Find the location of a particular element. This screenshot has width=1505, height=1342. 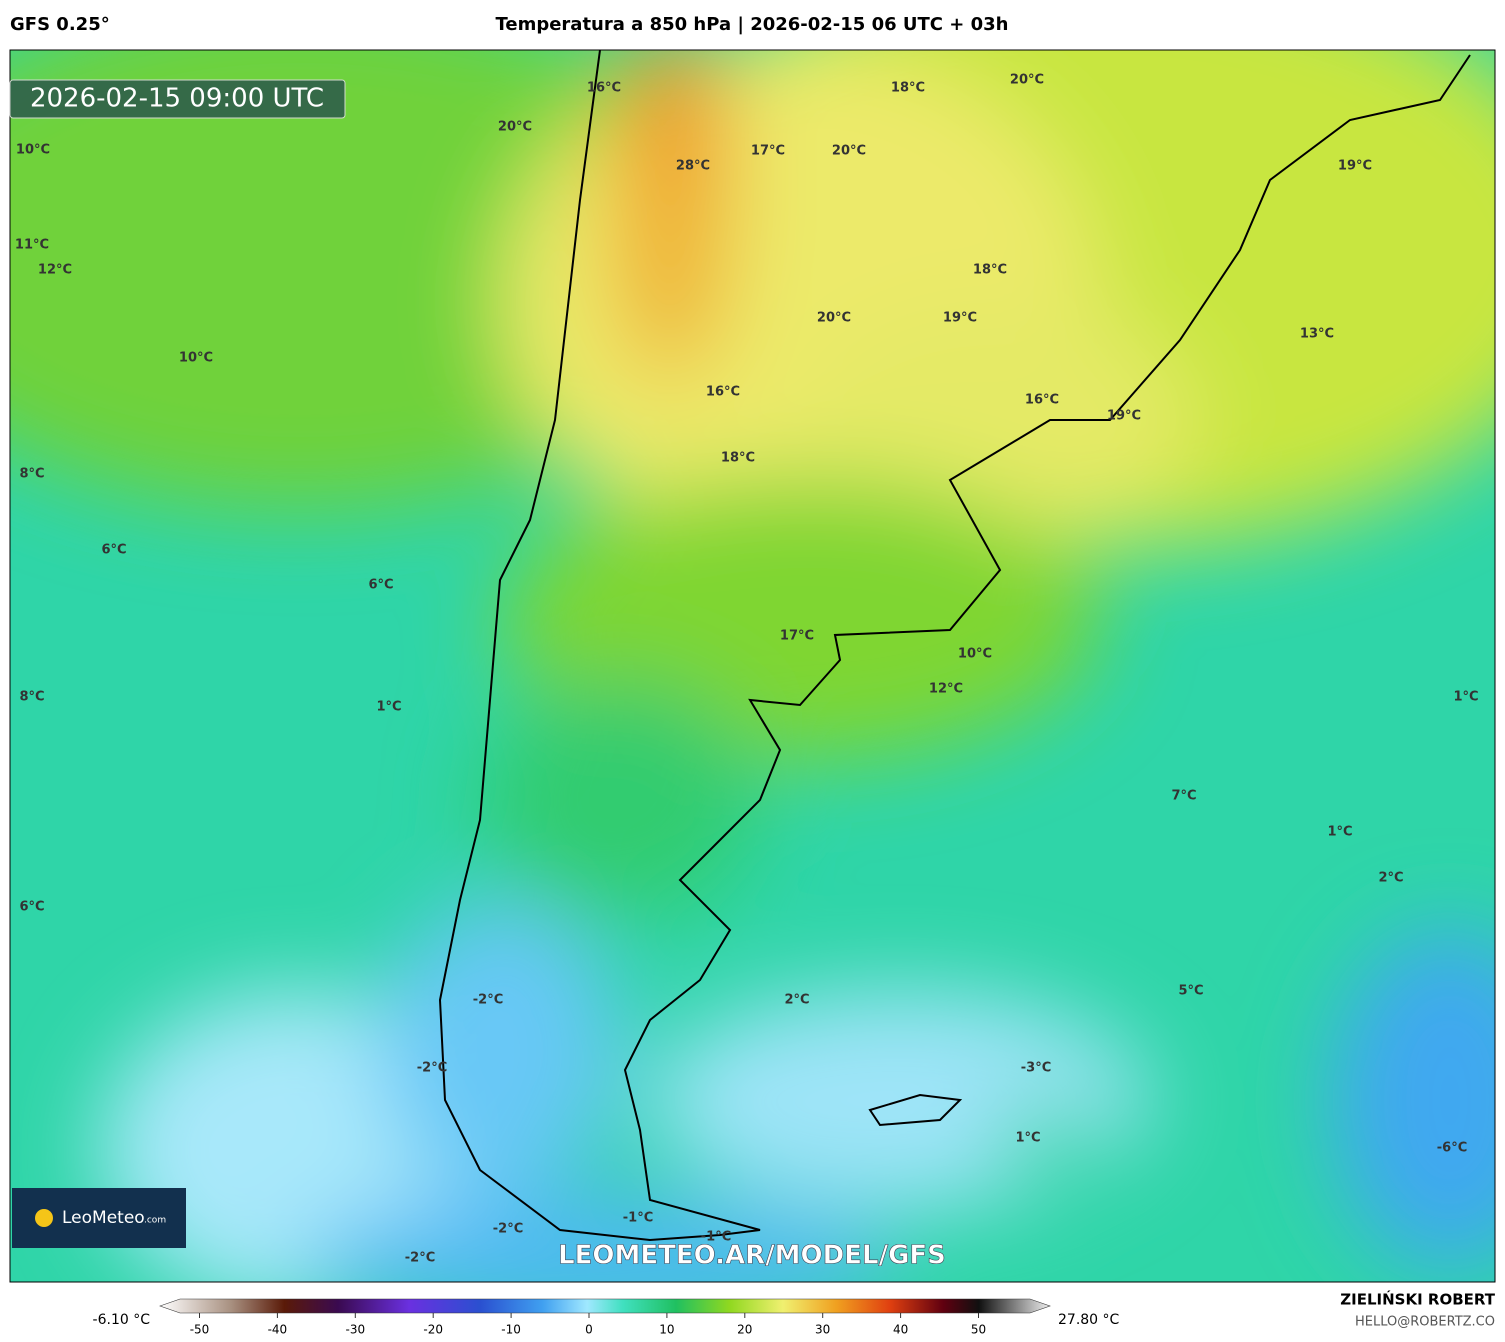

author: ZIELIŃSKI ROBERT is located at coordinates (1417, 1299).